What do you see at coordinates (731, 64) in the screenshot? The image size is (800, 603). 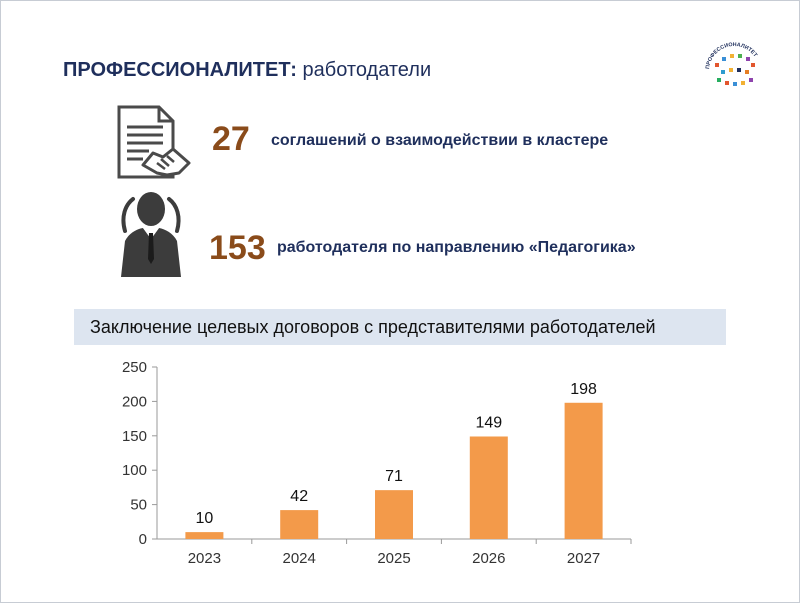 I see `professionalitet-logo: ПРОФЕССИОНАЛИТЕТ` at bounding box center [731, 64].